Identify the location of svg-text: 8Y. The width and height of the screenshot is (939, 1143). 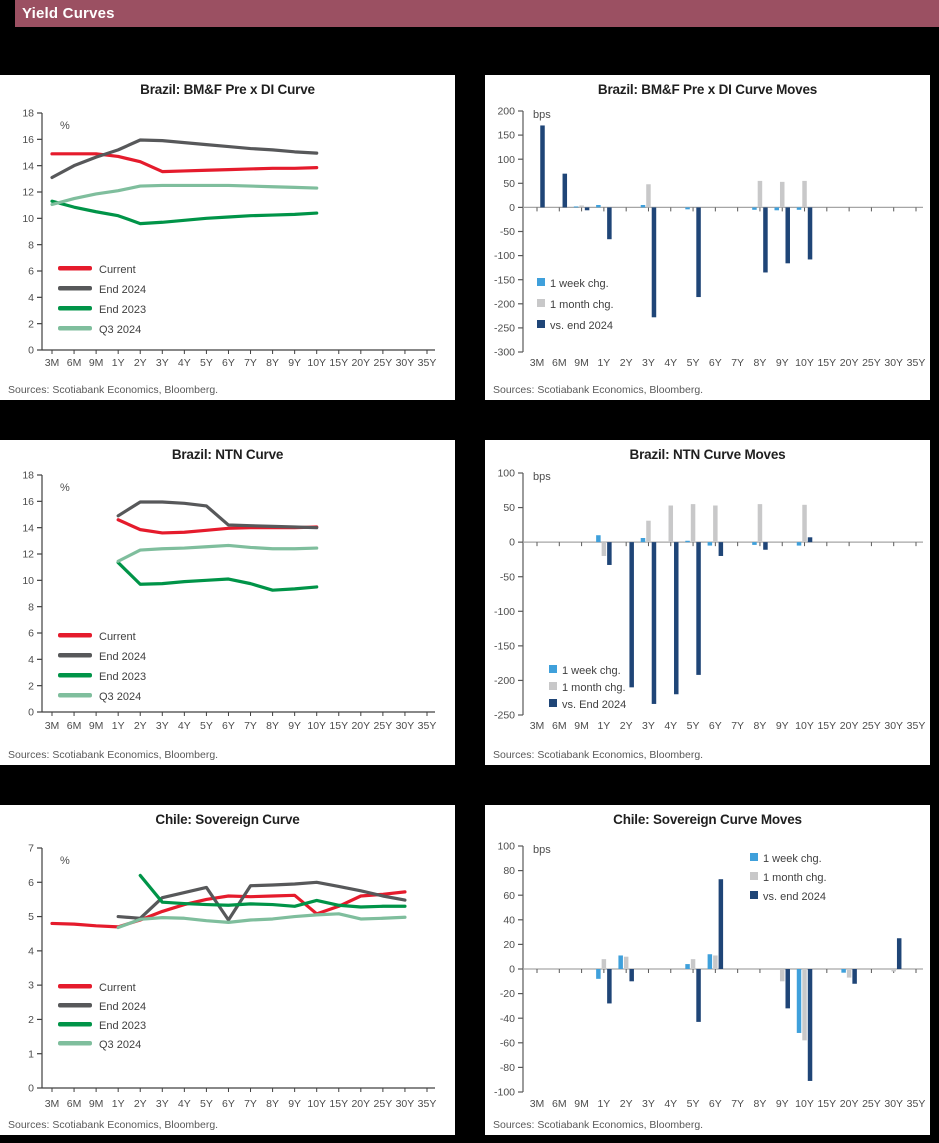
(760, 363).